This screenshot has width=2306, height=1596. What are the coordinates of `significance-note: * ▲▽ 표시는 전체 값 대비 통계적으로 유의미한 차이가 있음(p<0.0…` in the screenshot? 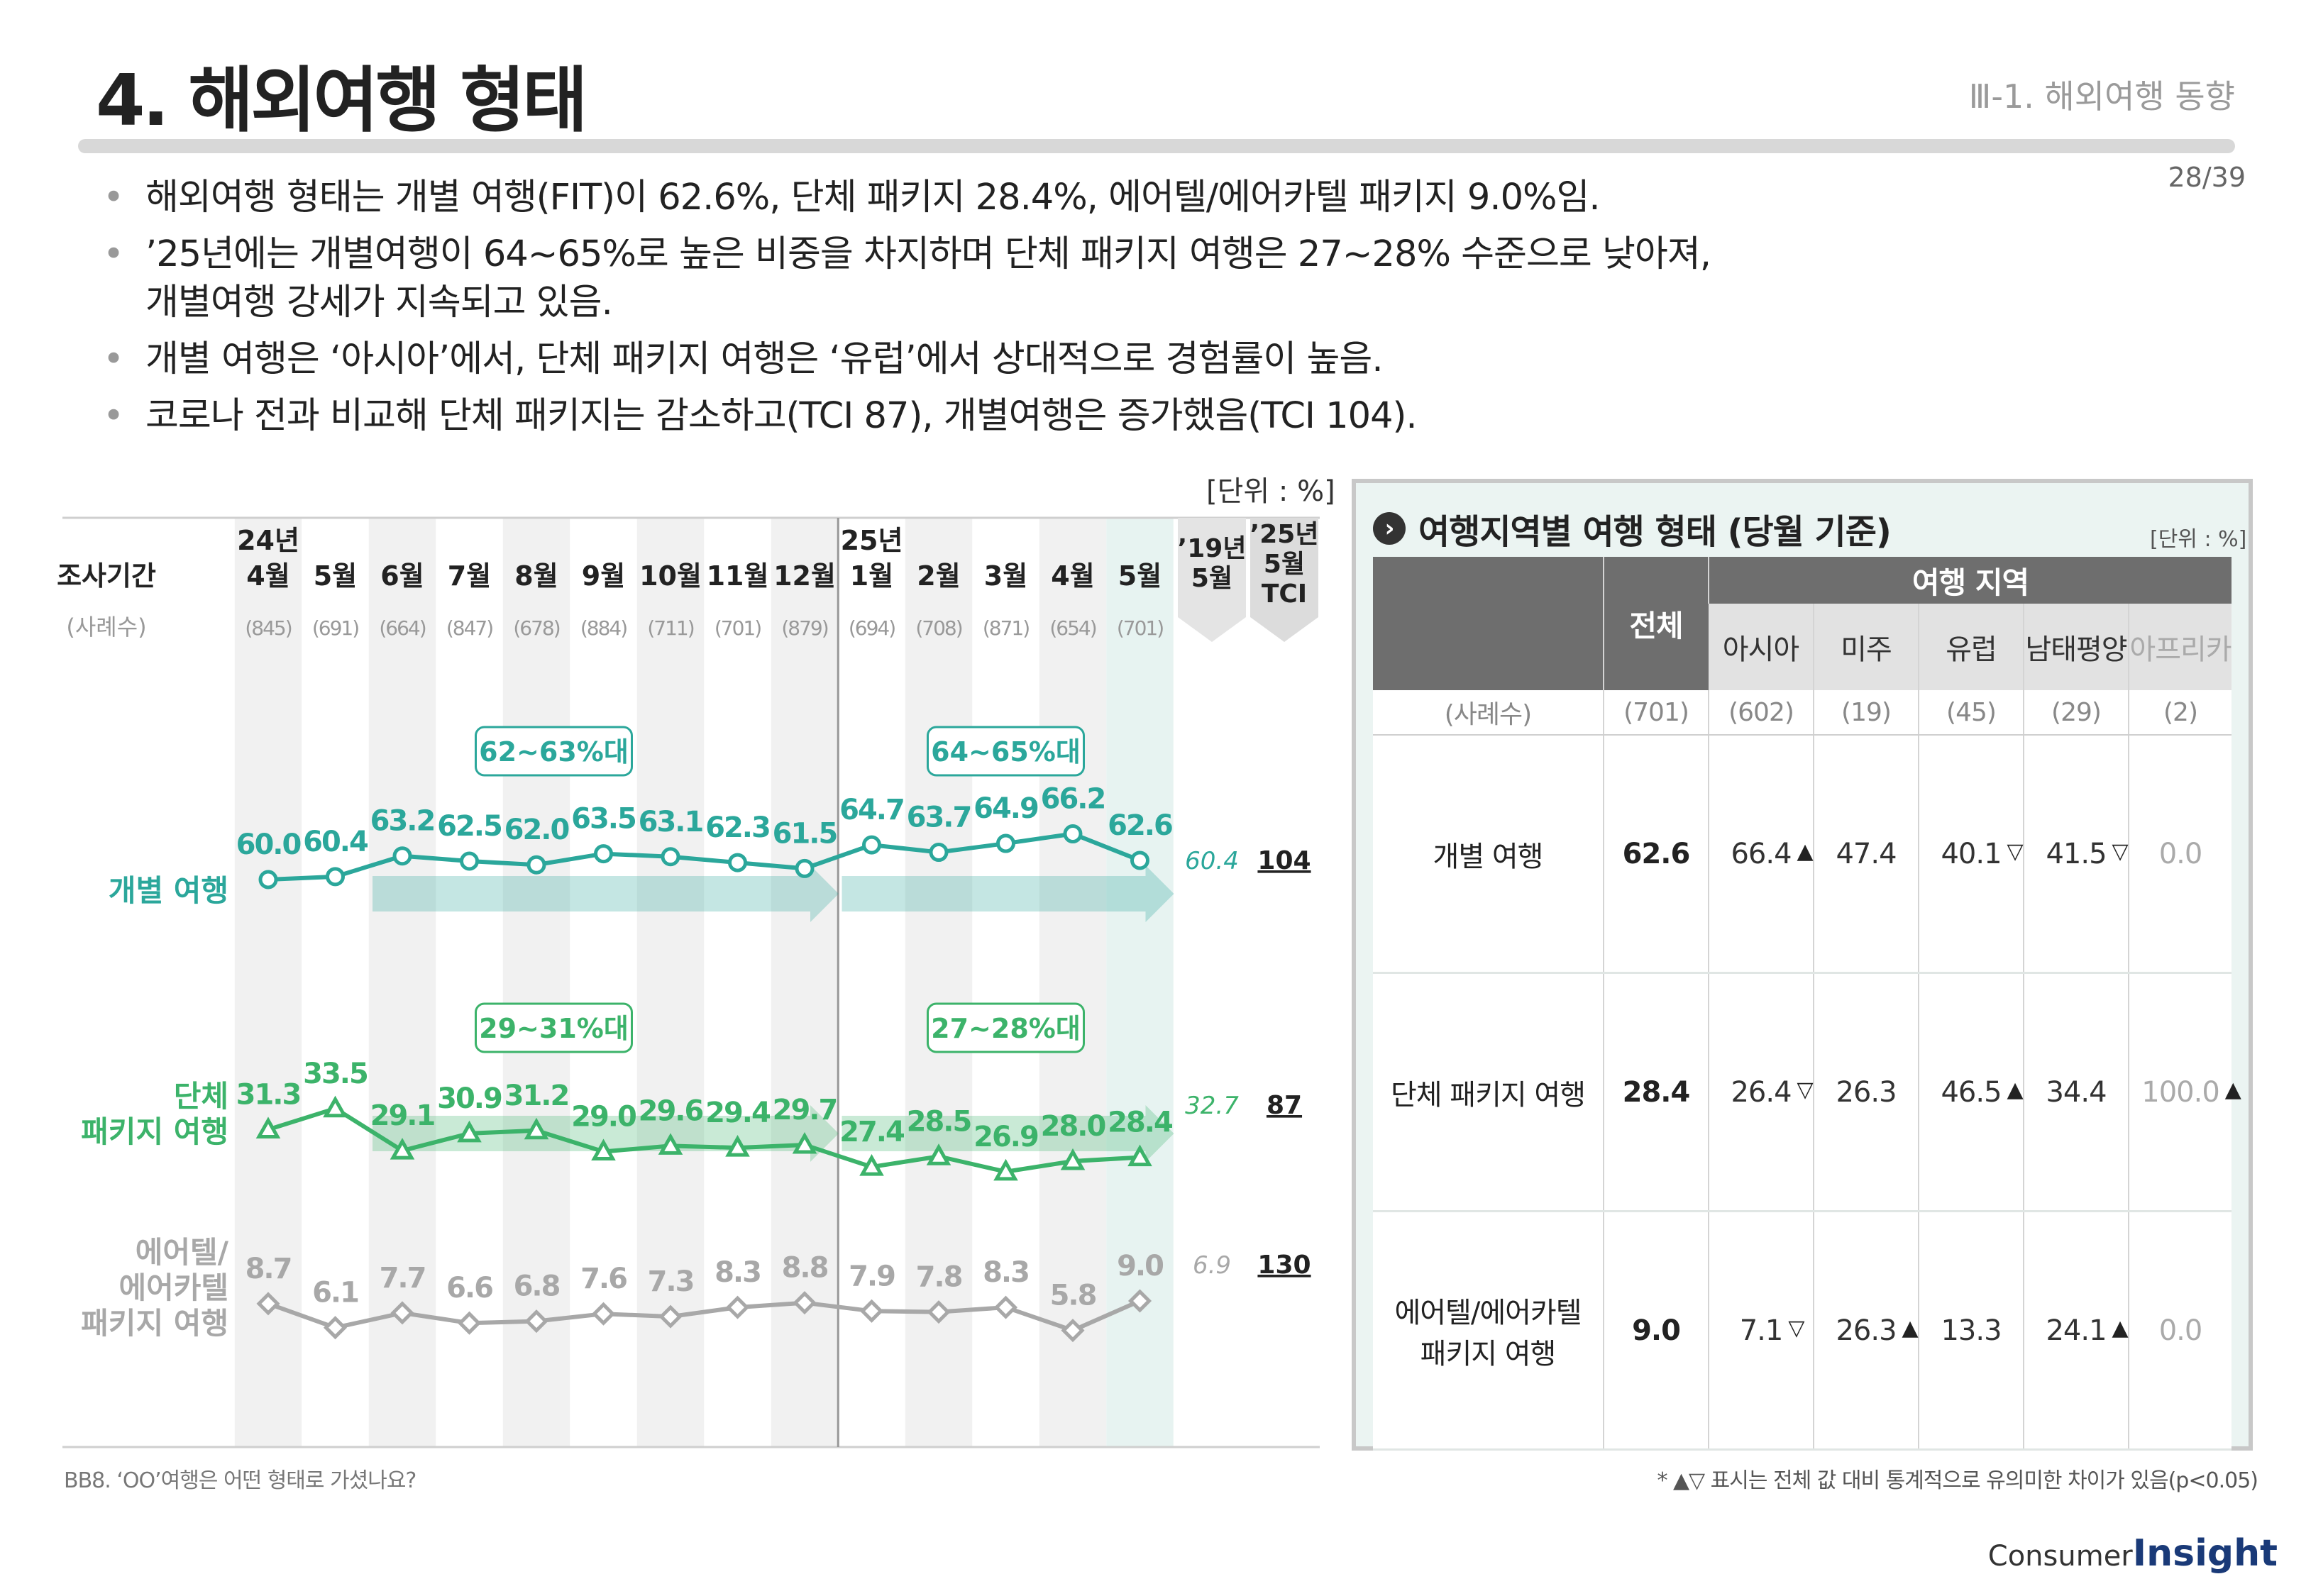 It's located at (1957, 1480).